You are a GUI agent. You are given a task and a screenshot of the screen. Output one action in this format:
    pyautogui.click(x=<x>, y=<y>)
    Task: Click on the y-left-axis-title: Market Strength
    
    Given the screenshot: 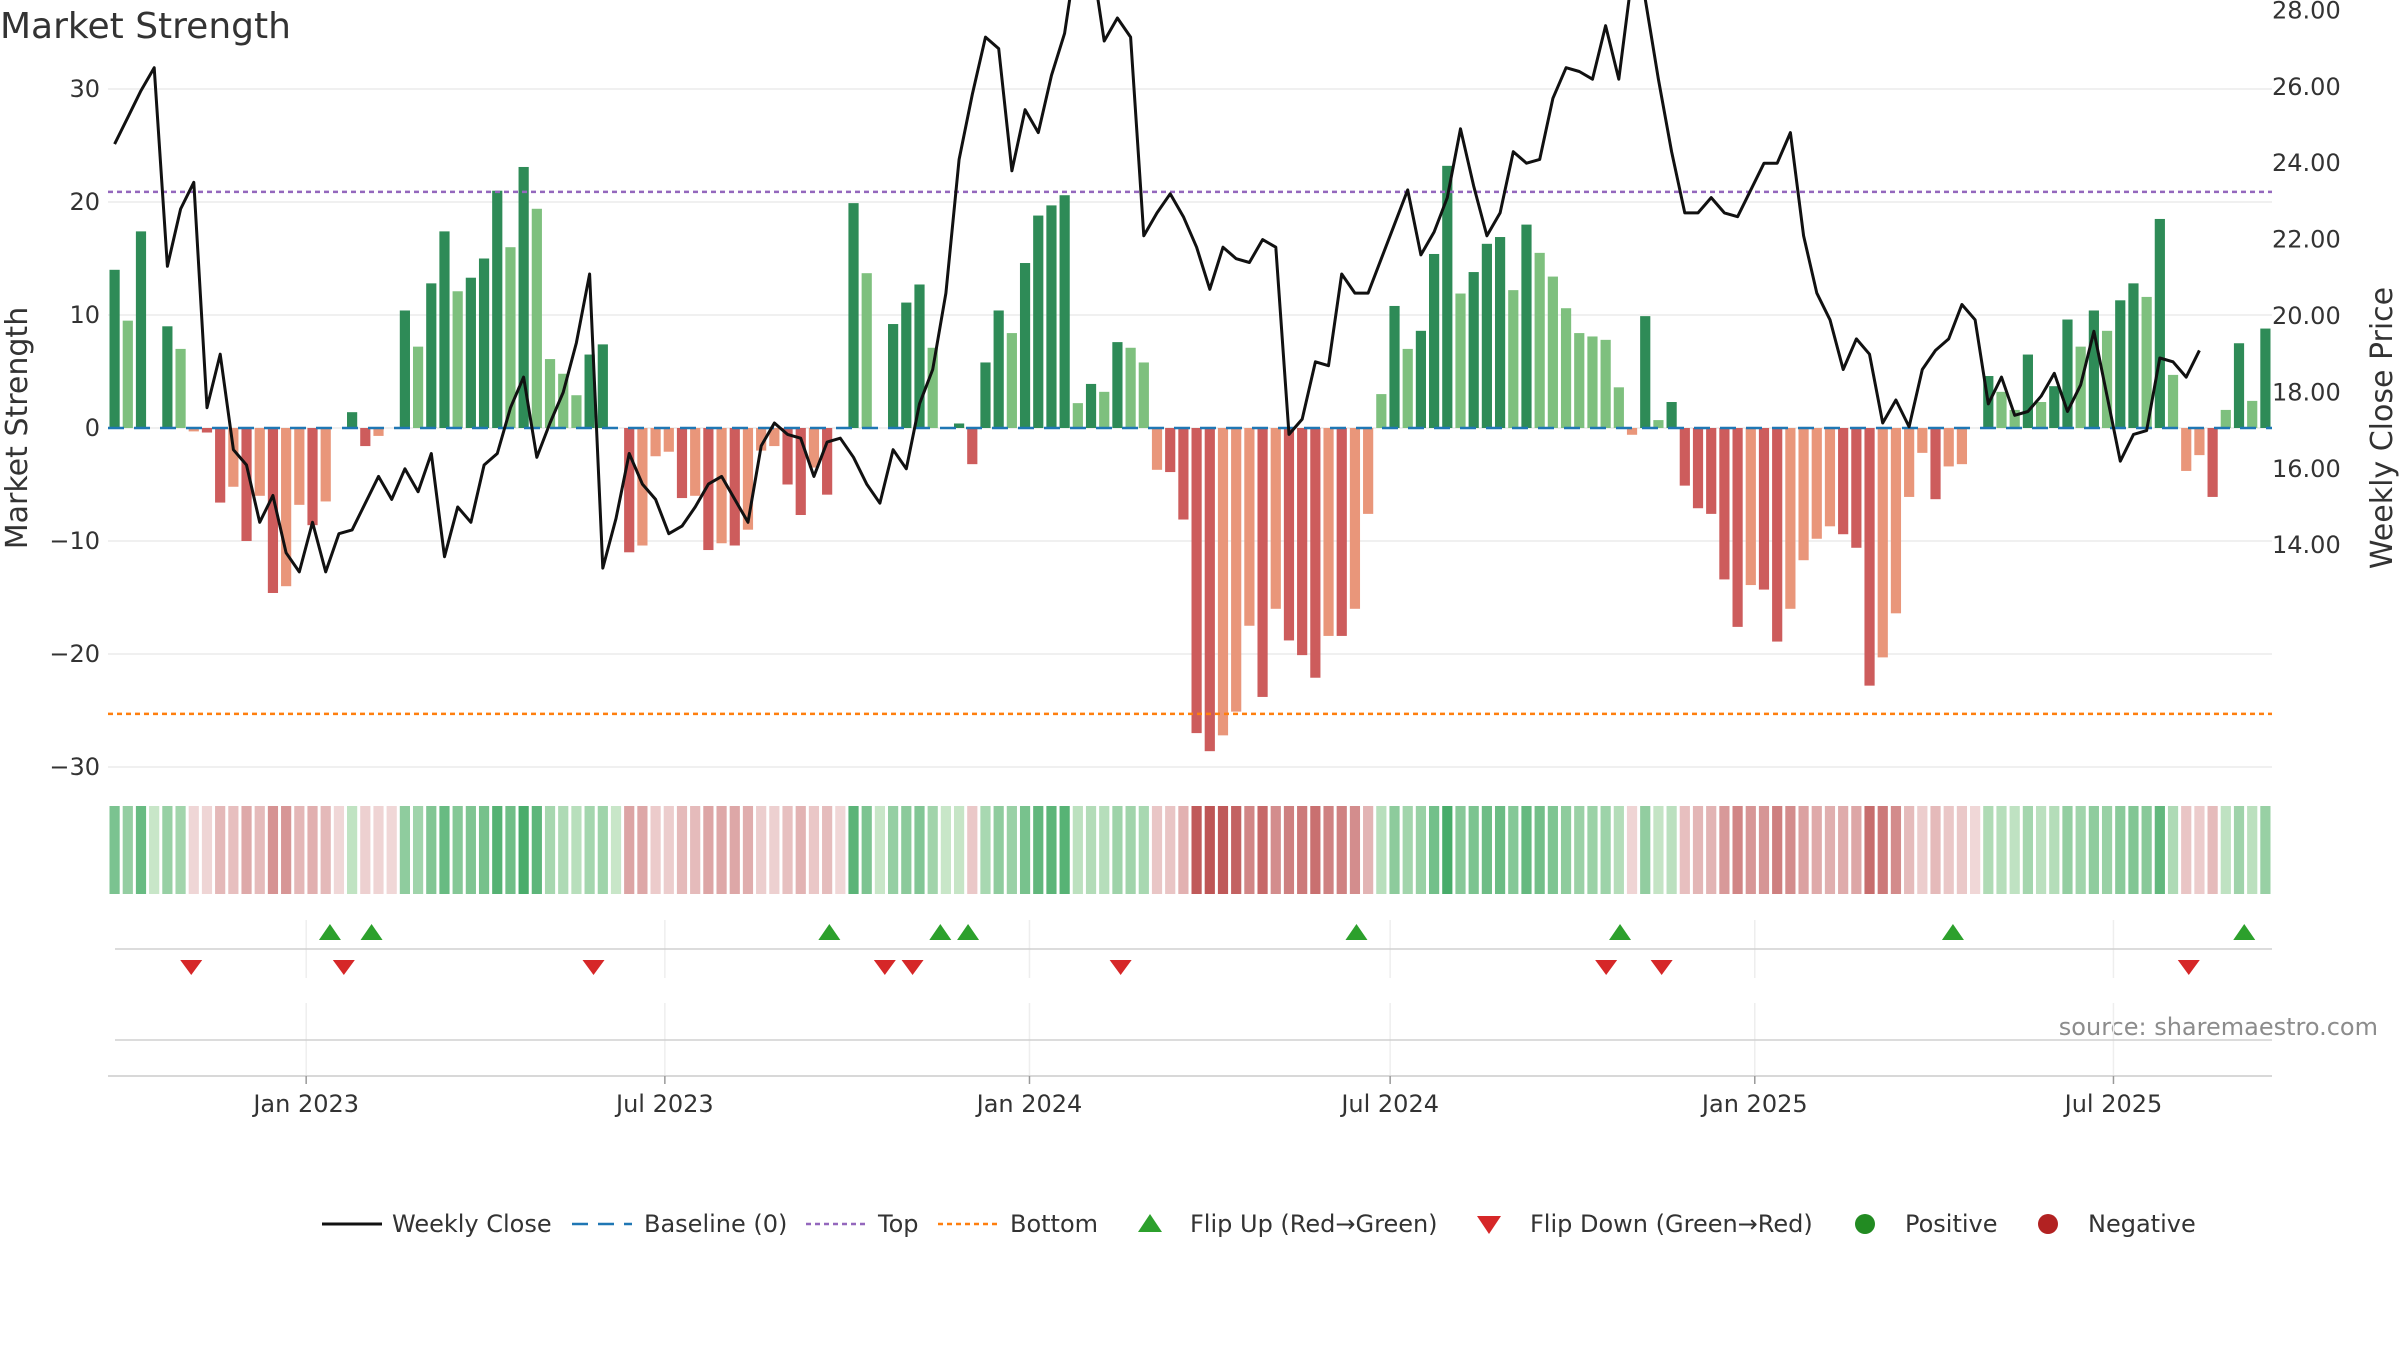 What is the action you would take?
    pyautogui.click(x=17, y=428)
    